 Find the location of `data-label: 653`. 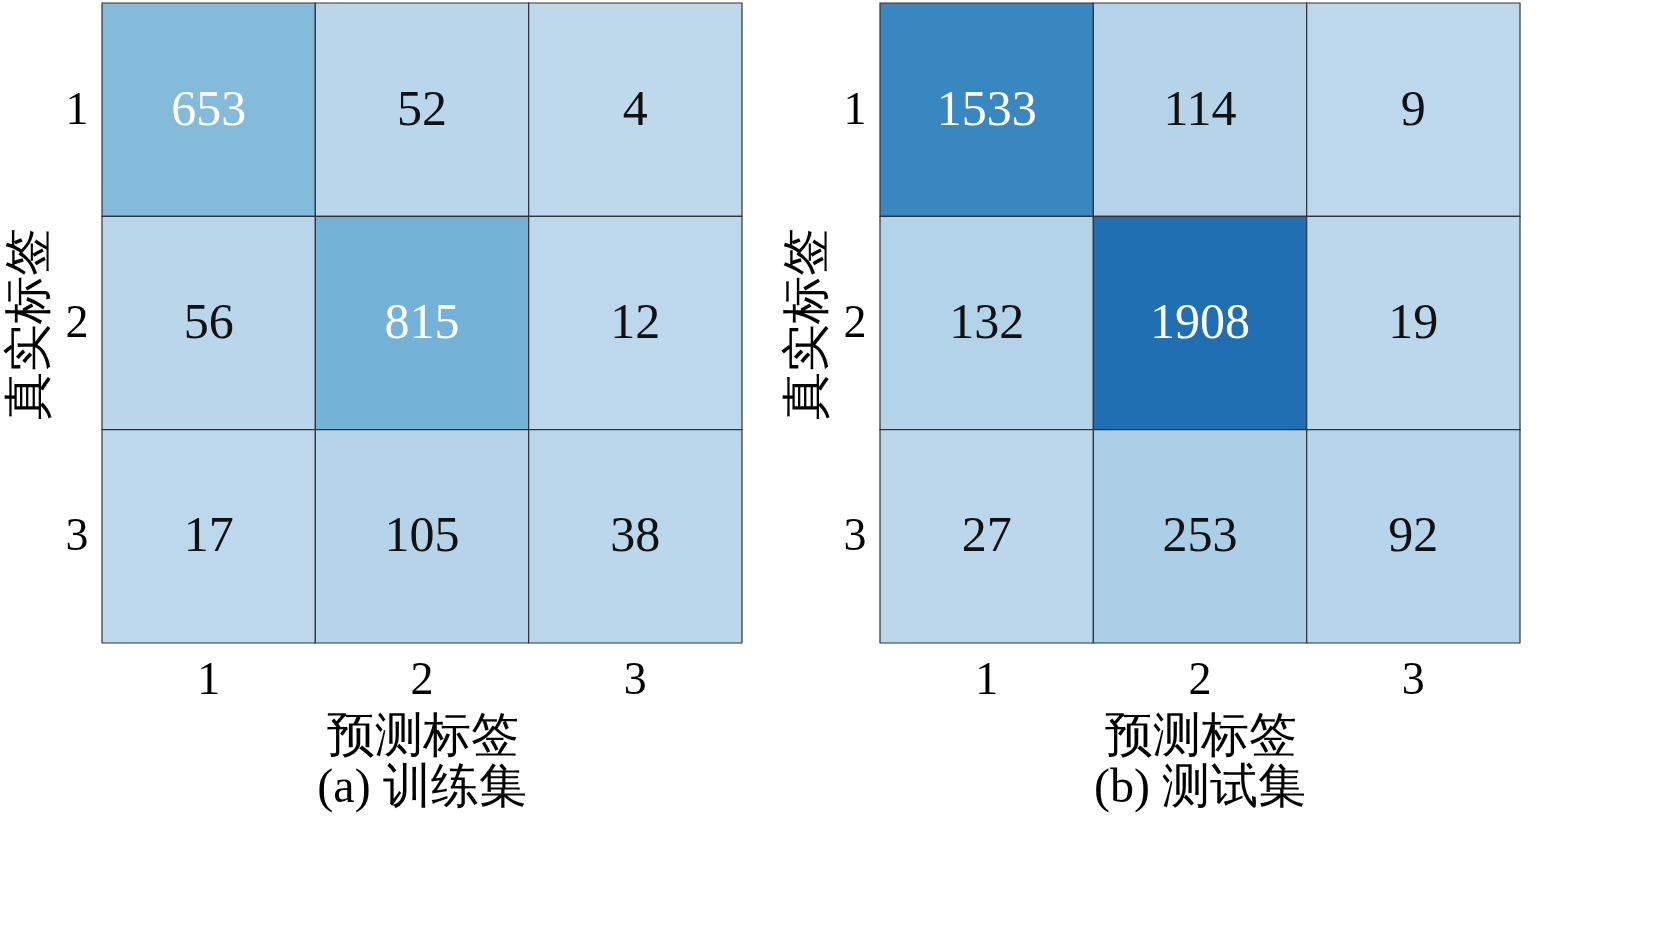

data-label: 653 is located at coordinates (209, 107).